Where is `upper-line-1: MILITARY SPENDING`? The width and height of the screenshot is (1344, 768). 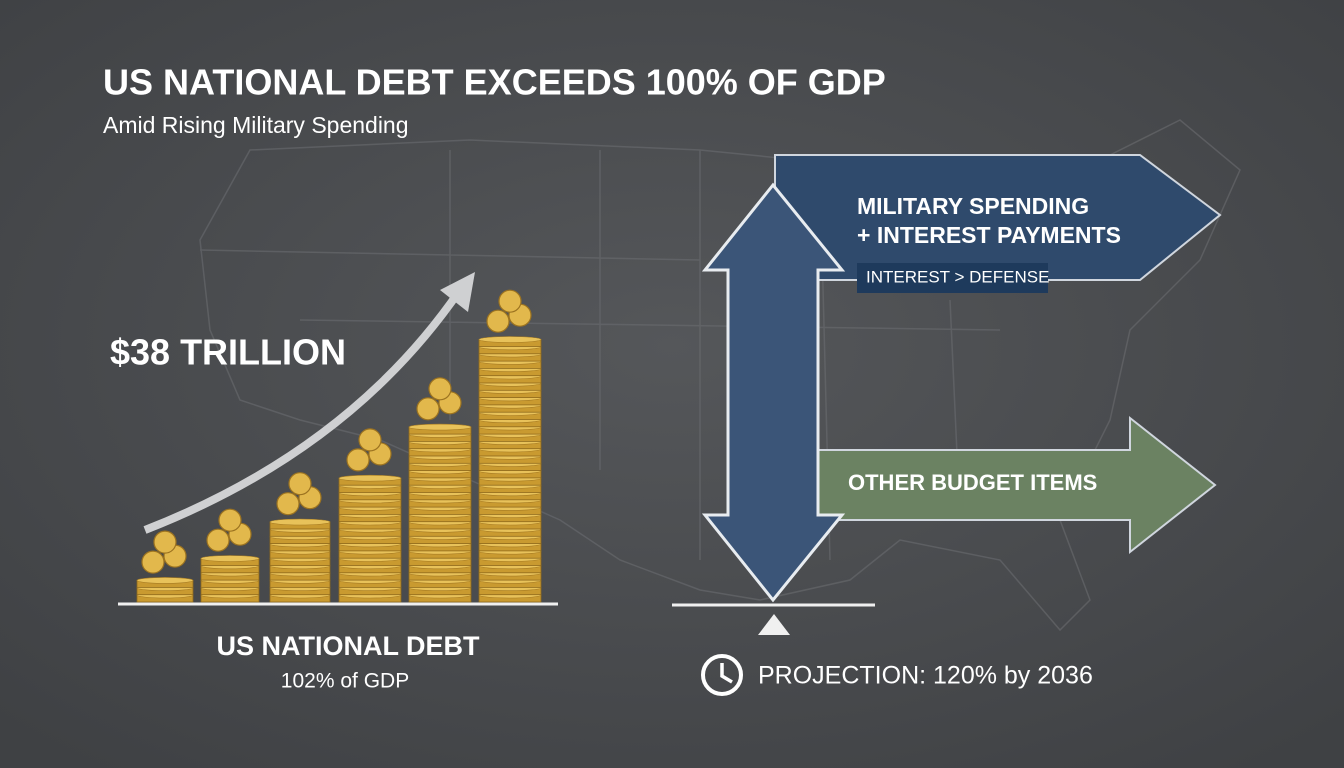
upper-line-1: MILITARY SPENDING is located at coordinates (973, 206).